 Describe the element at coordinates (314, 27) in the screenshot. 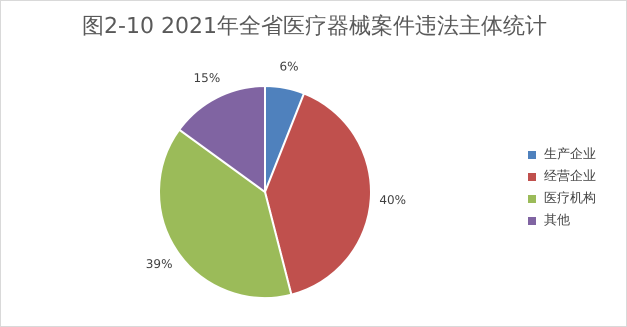

I see `chart-title: 图2-10 2021年全省医疗器械案件违法主体统计` at that location.